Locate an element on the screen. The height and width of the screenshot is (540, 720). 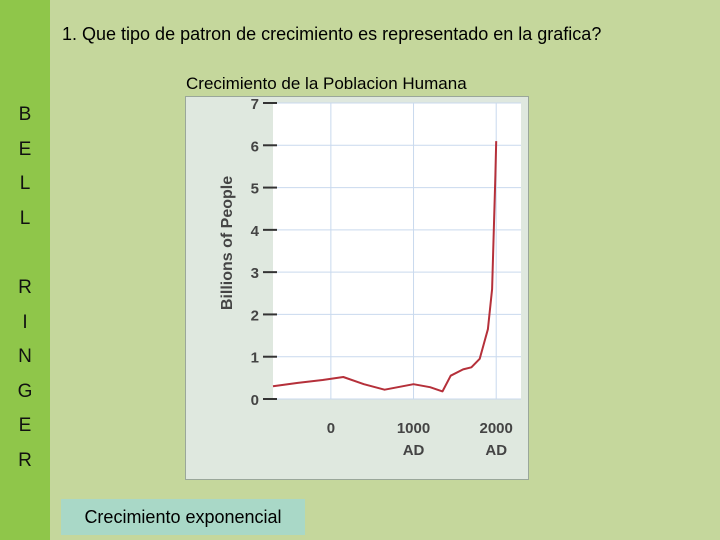
sidebar-letter: N is located at coordinates (25, 357).